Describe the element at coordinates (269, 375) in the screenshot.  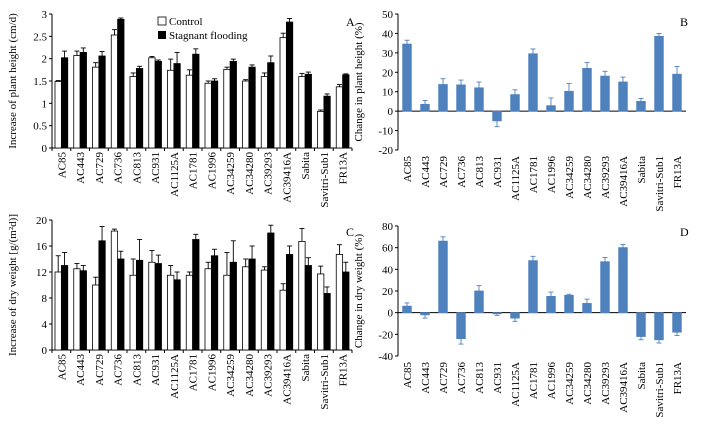
I see `panel-c-xtick-label: AC39293` at that location.